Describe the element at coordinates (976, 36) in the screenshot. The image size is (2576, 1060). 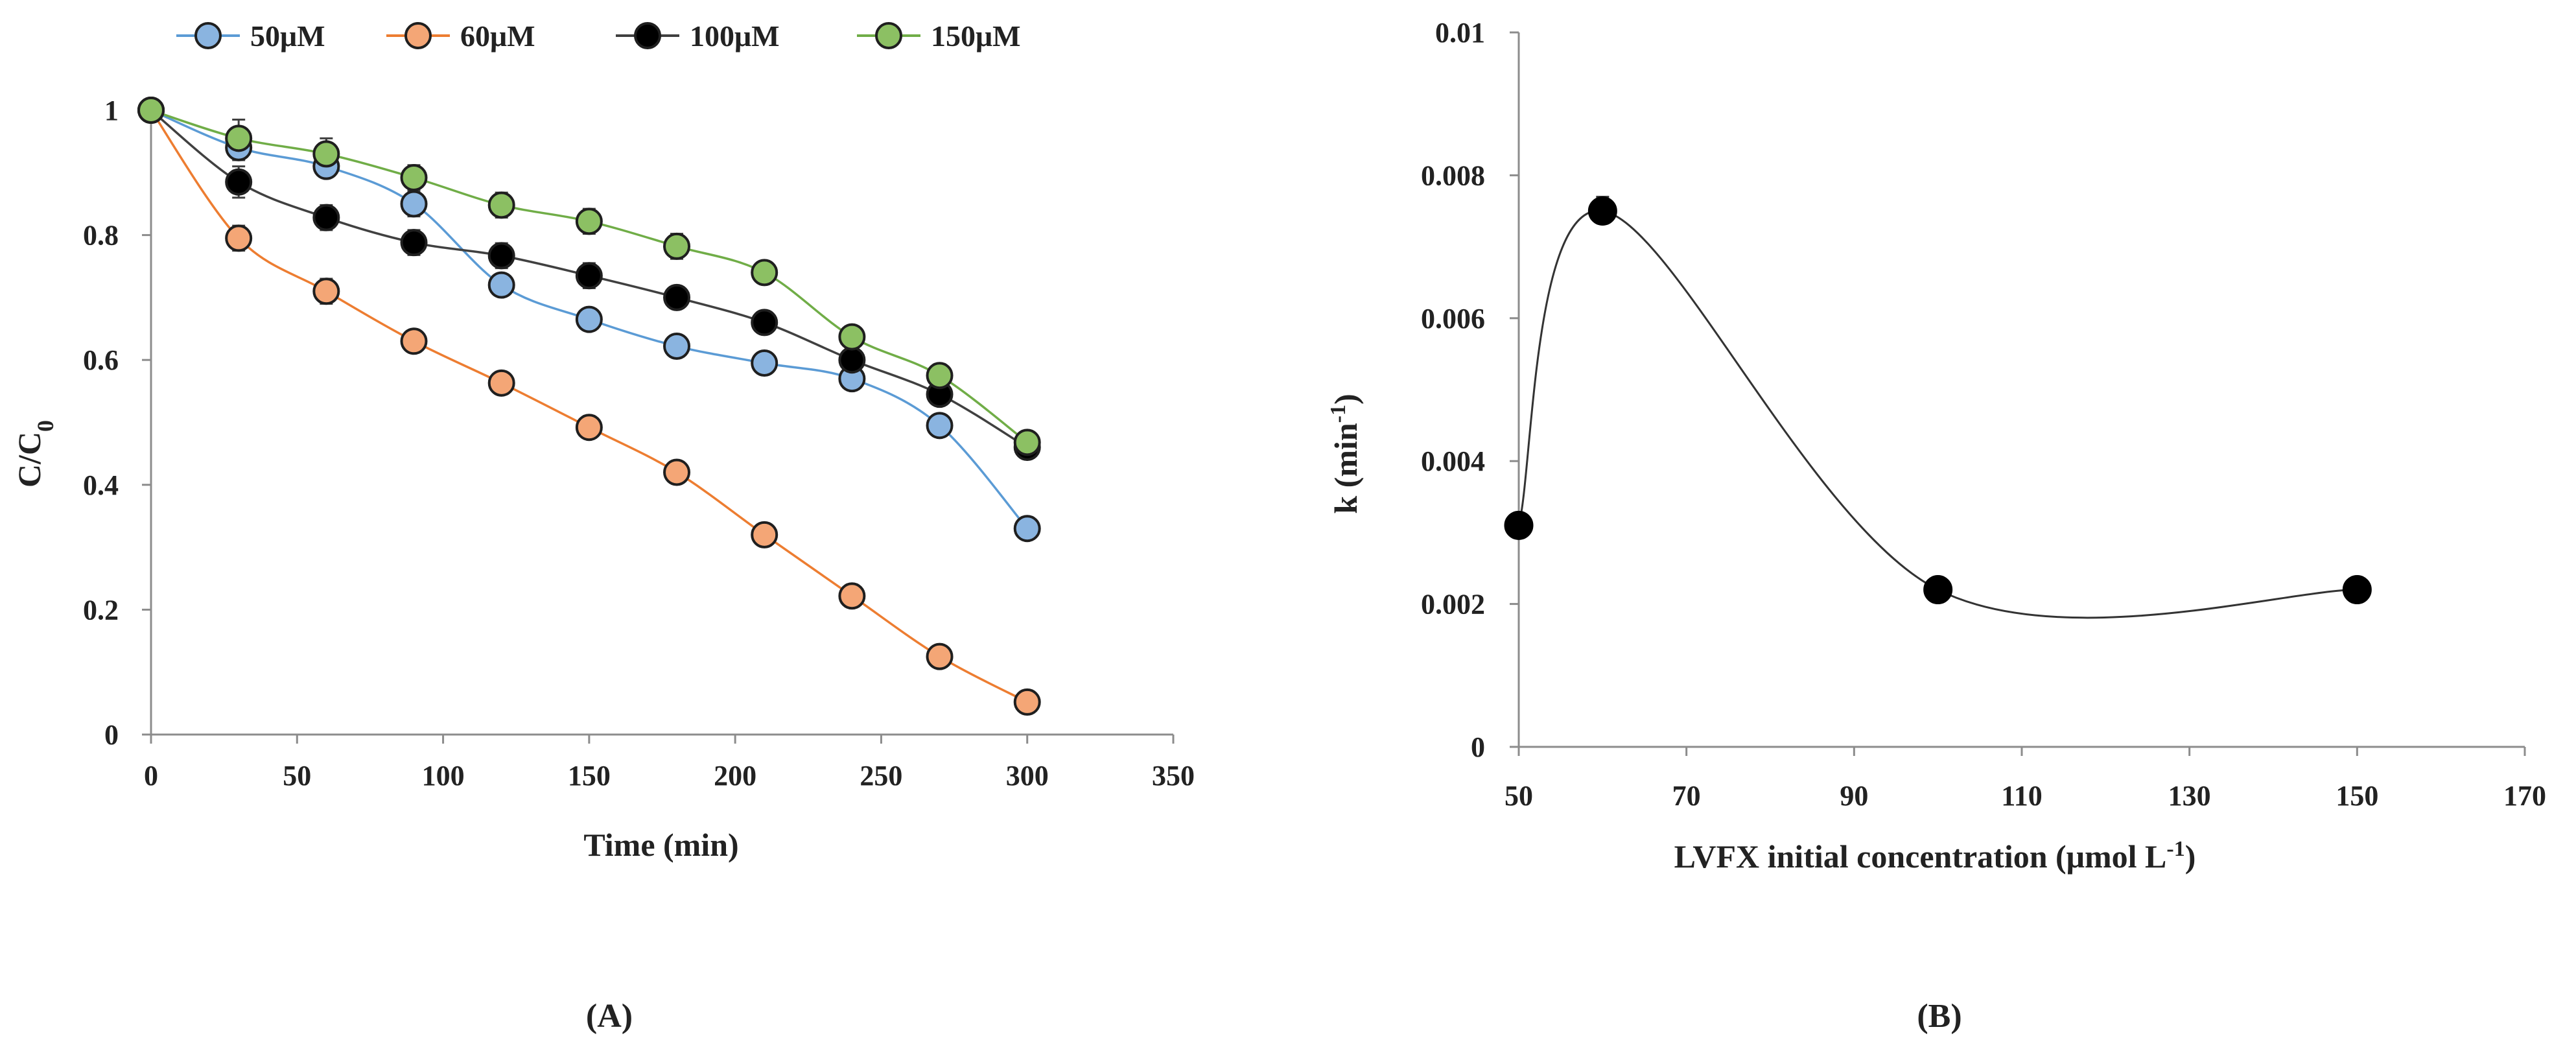
I see `panel-a-legend-label: 150μM` at that location.